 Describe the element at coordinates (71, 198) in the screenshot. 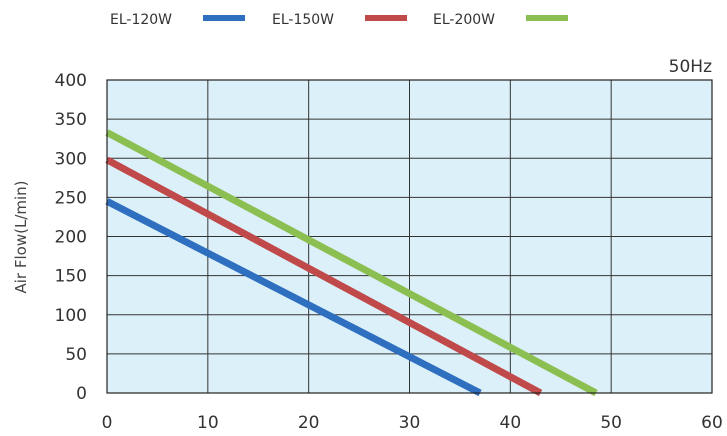

I see `y-tick-label: 250` at that location.